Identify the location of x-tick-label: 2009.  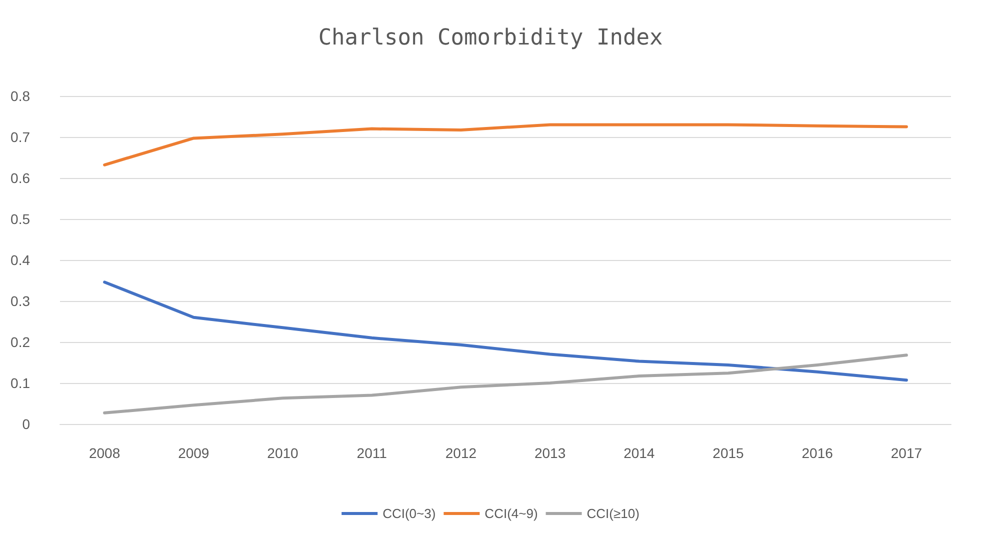
(194, 453).